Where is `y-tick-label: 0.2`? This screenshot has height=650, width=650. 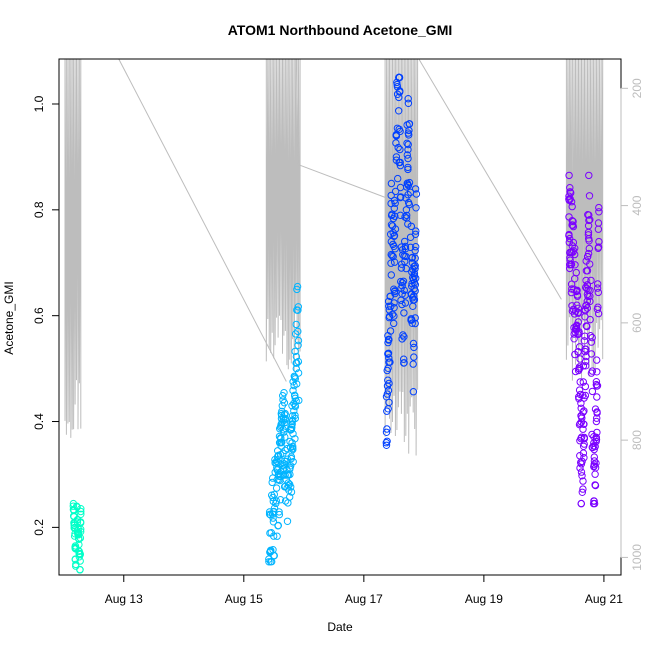
y-tick-label: 0.2 is located at coordinates (39, 527).